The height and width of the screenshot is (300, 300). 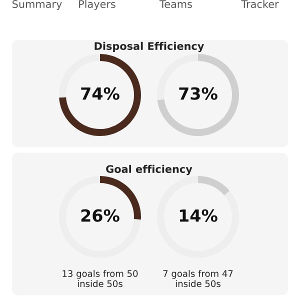 I want to click on chart-title: Goal efficiency, so click(x=149, y=170).